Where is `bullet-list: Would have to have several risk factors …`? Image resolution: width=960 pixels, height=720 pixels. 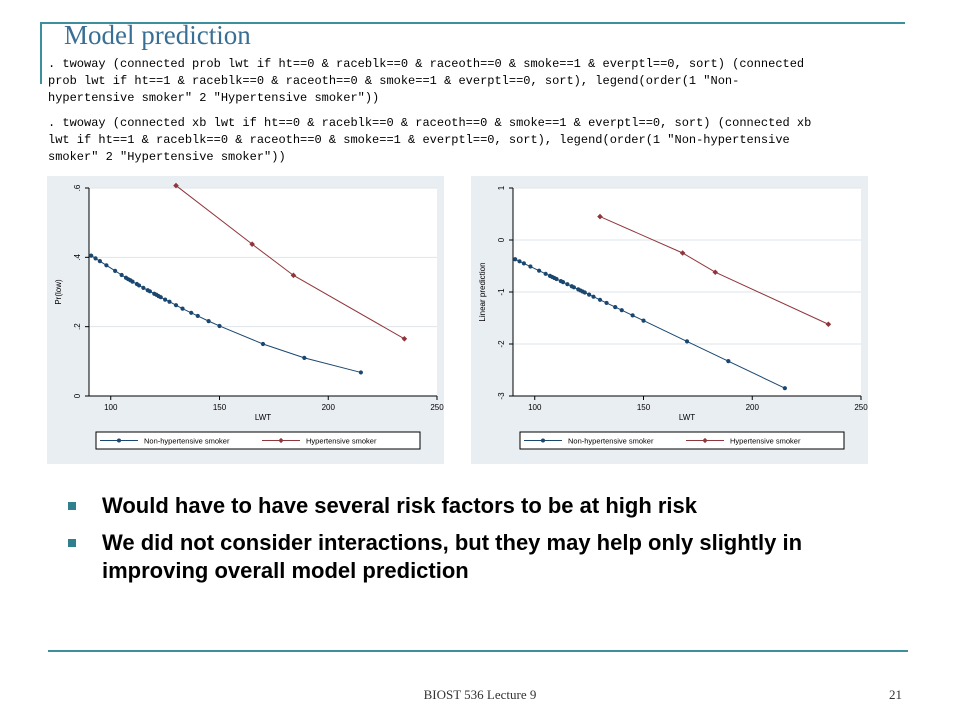 bullet-list: Would have to have several risk factors … is located at coordinates (488, 543).